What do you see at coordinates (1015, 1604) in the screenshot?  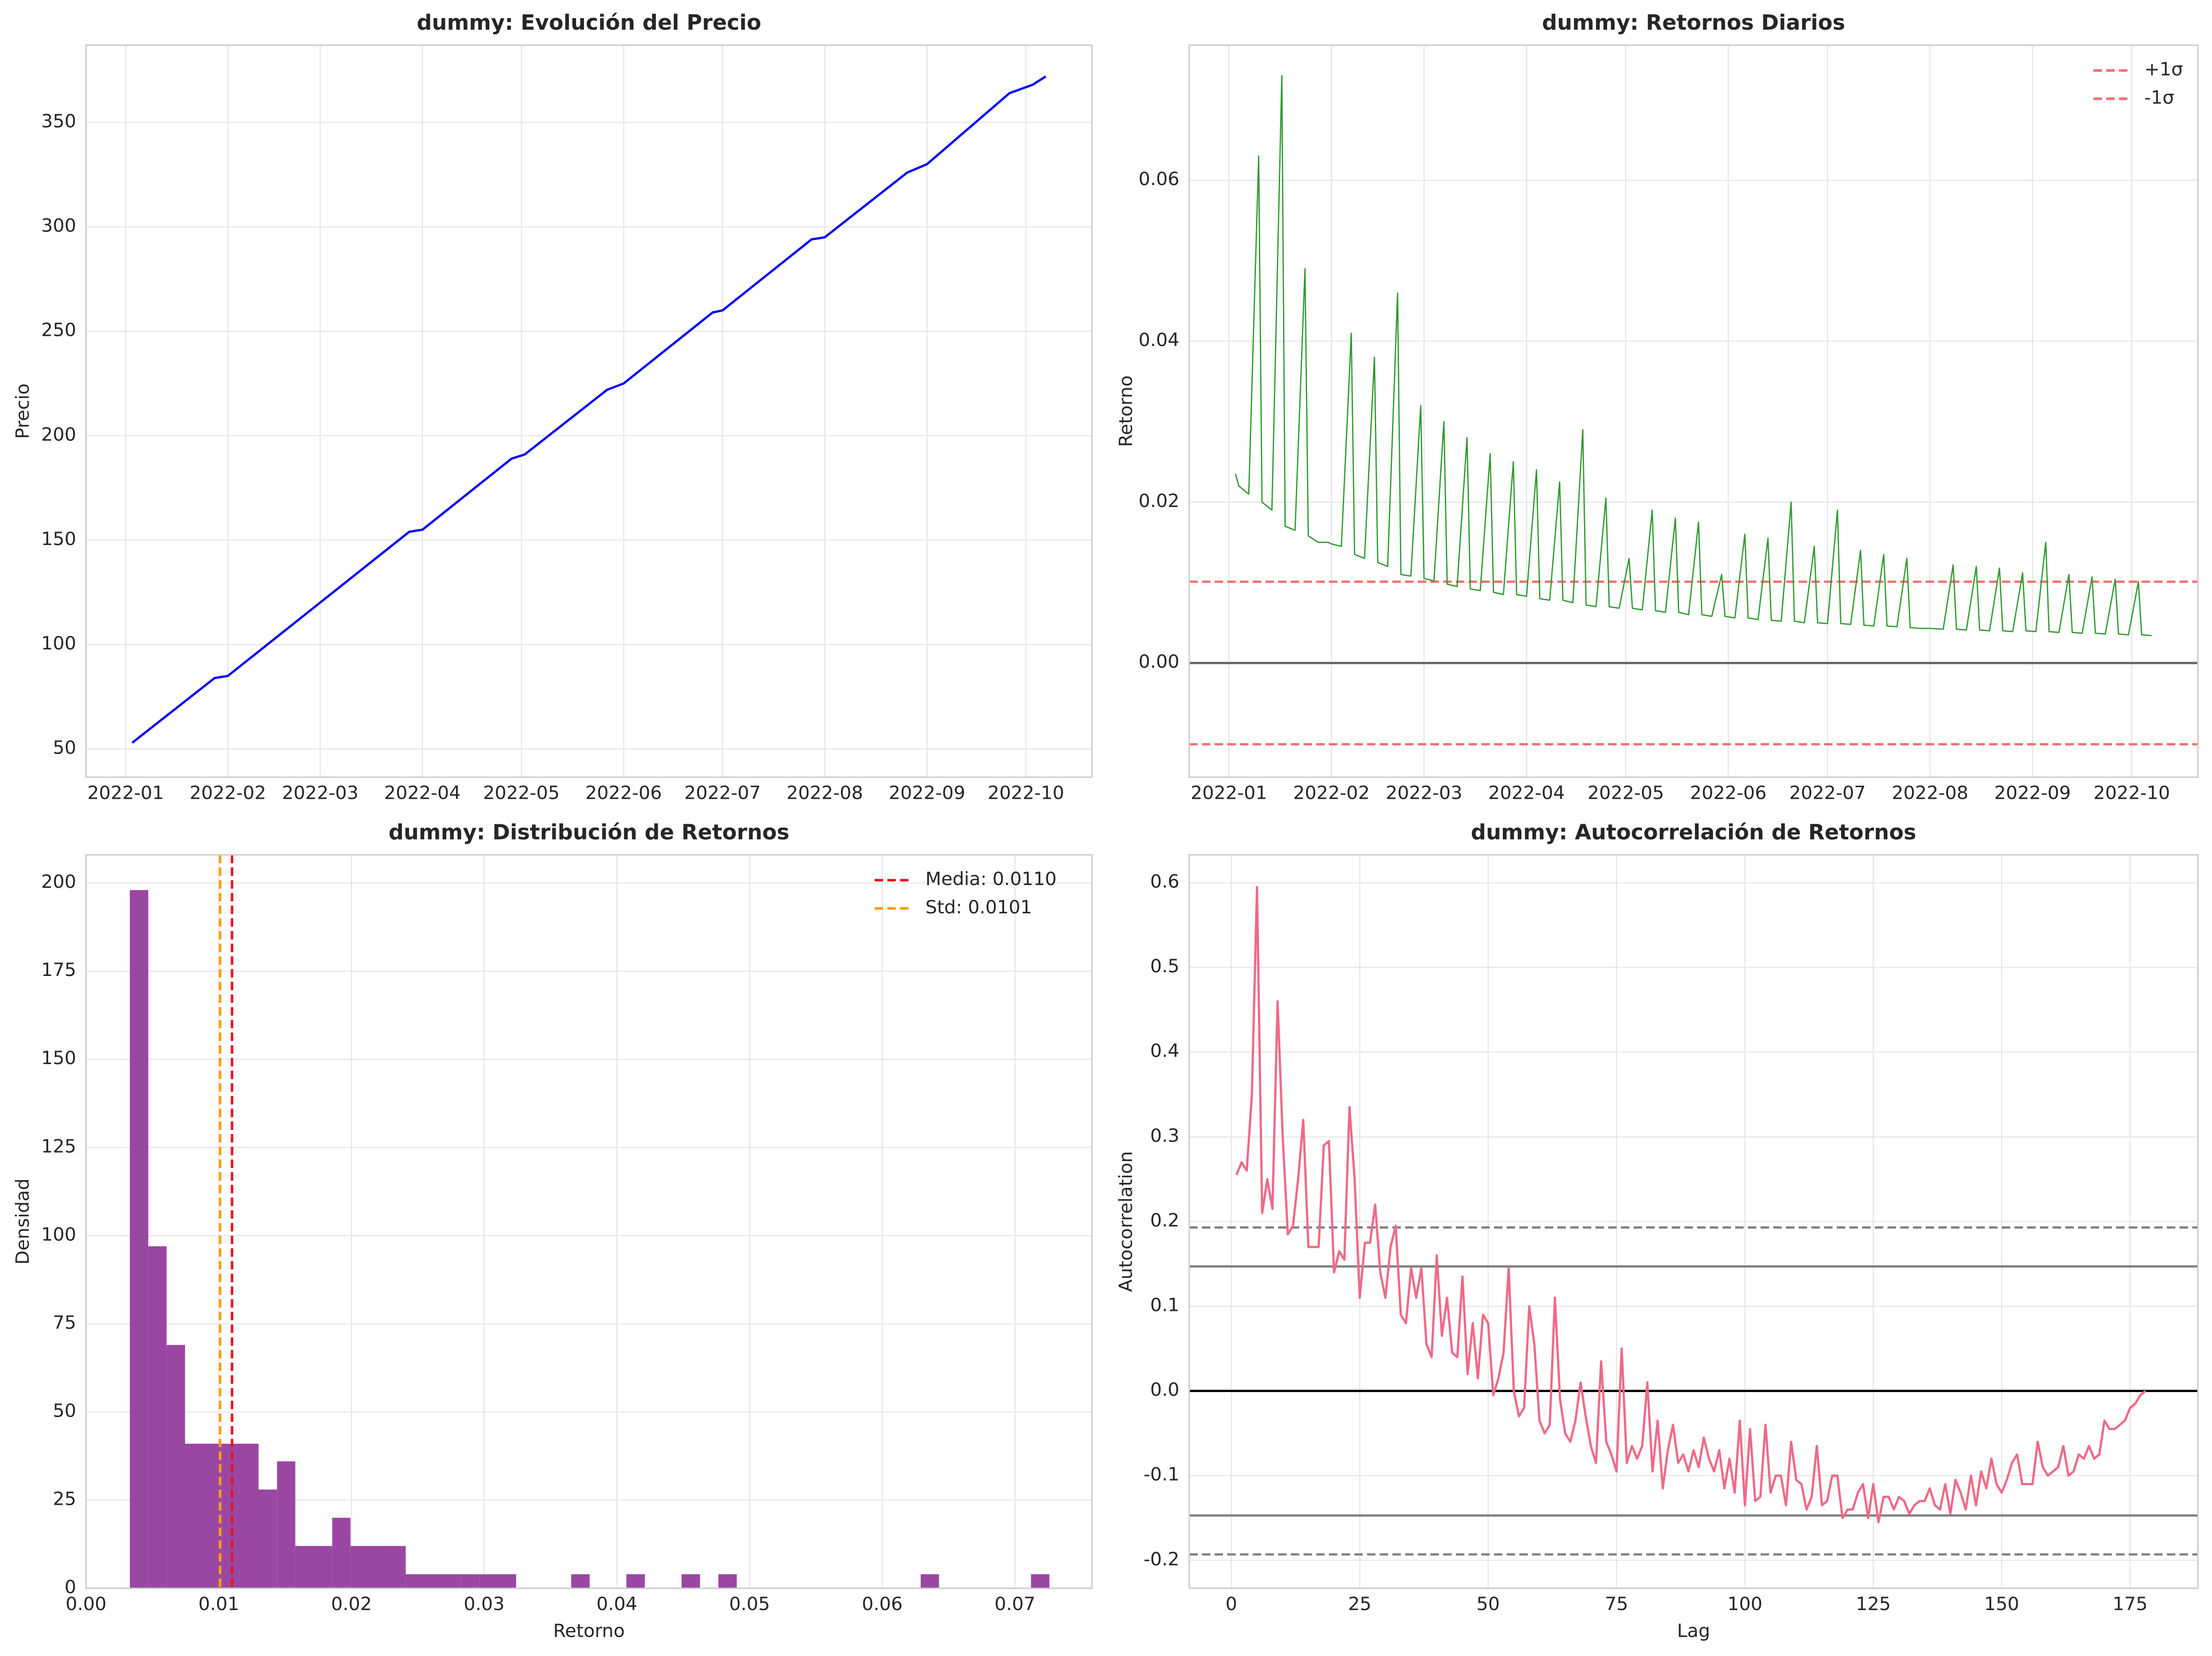 I see `x-tick-label: 0.07` at bounding box center [1015, 1604].